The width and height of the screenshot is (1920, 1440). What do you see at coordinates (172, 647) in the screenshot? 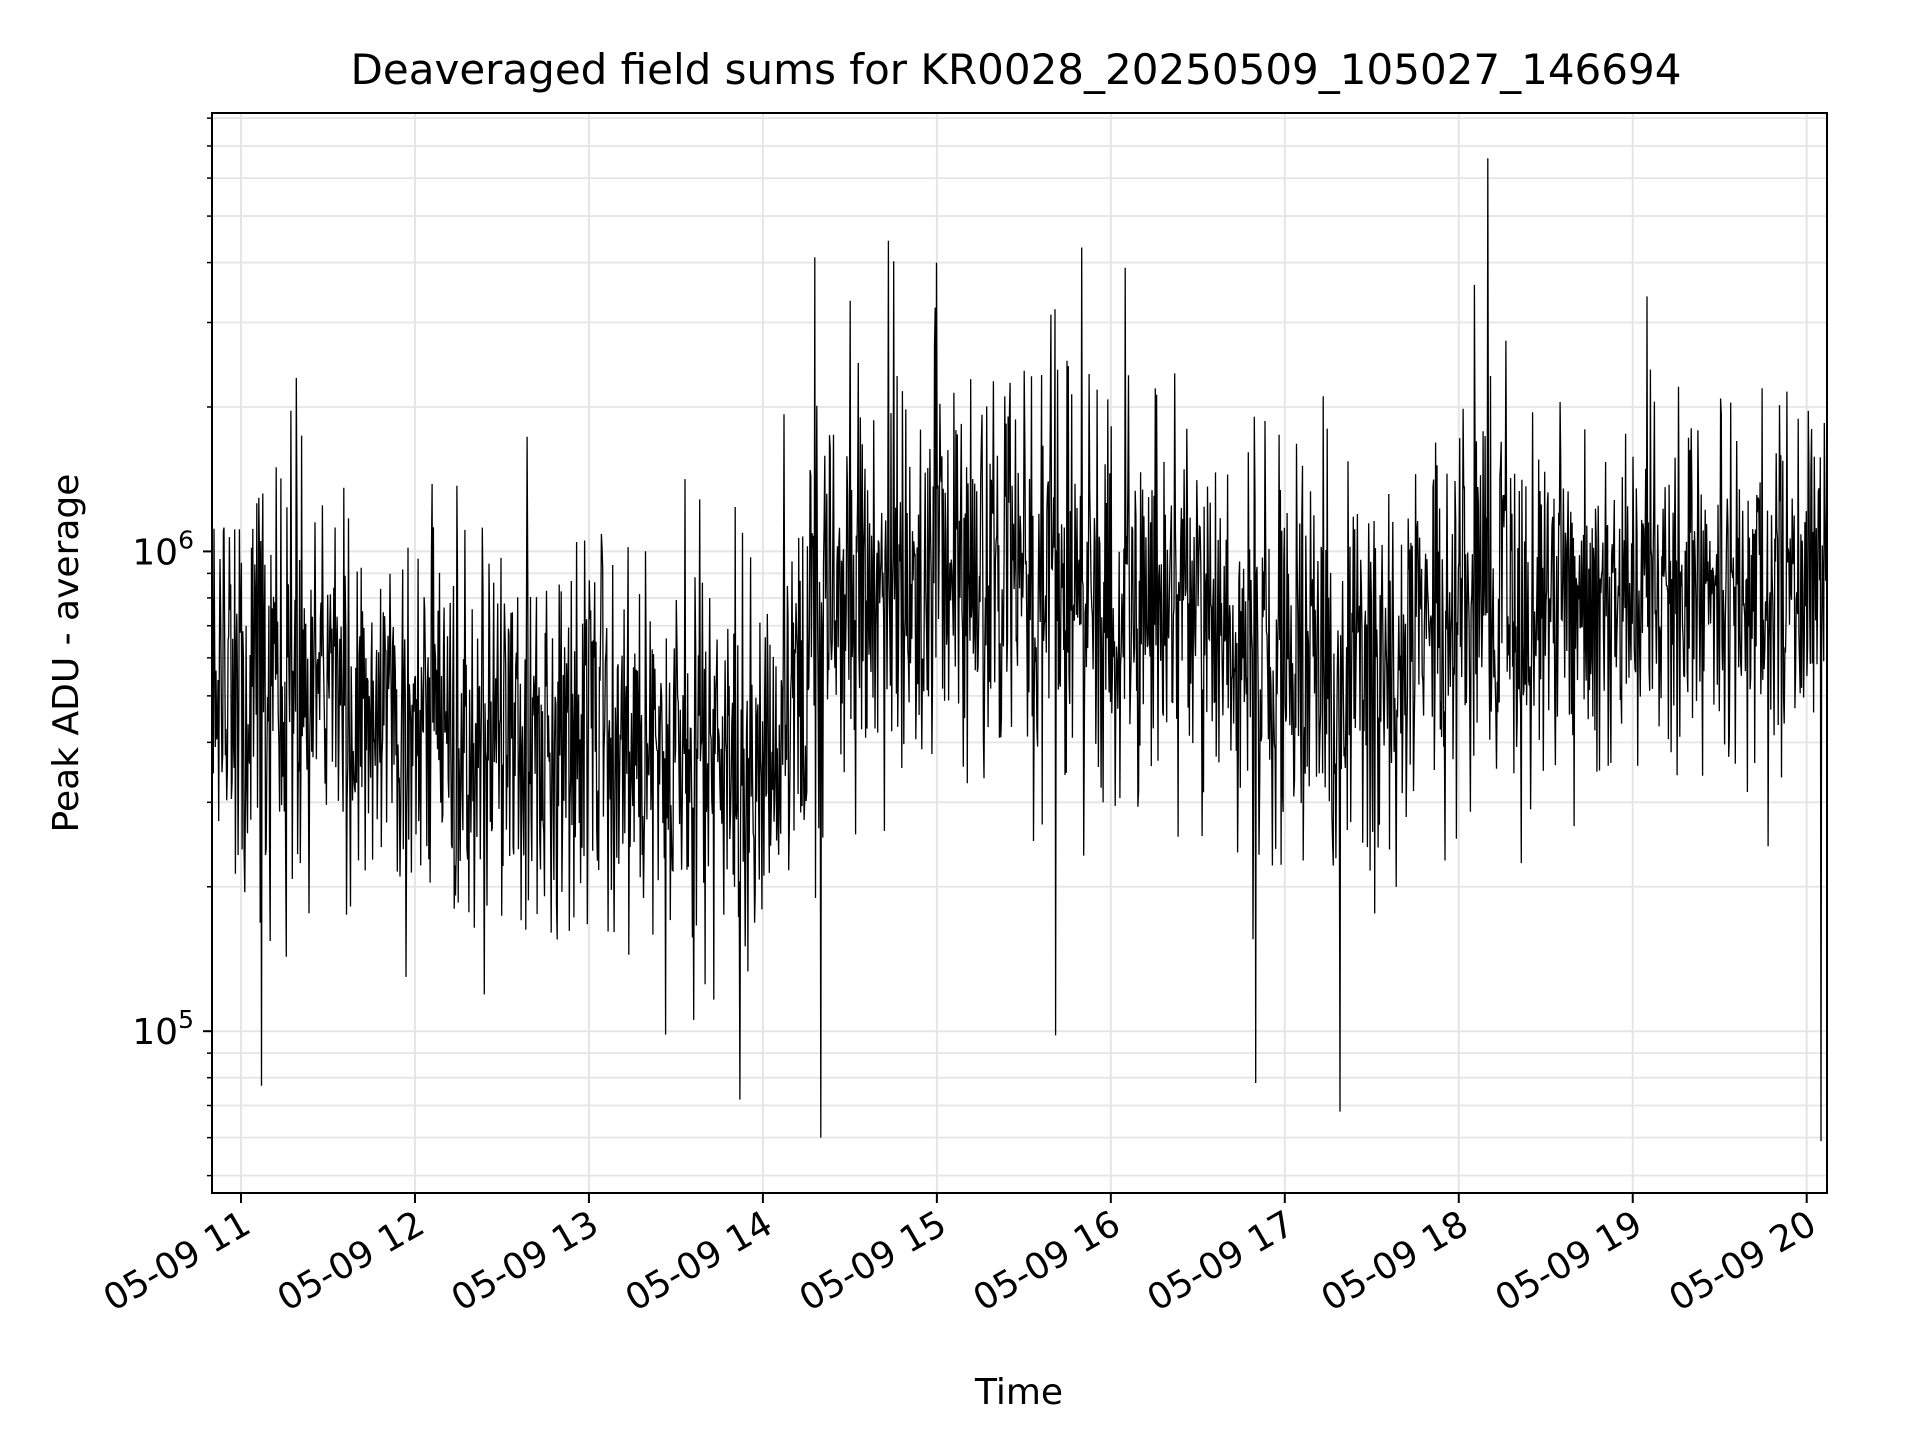
I see `y-axis: 10⁵ 10⁶` at bounding box center [172, 647].